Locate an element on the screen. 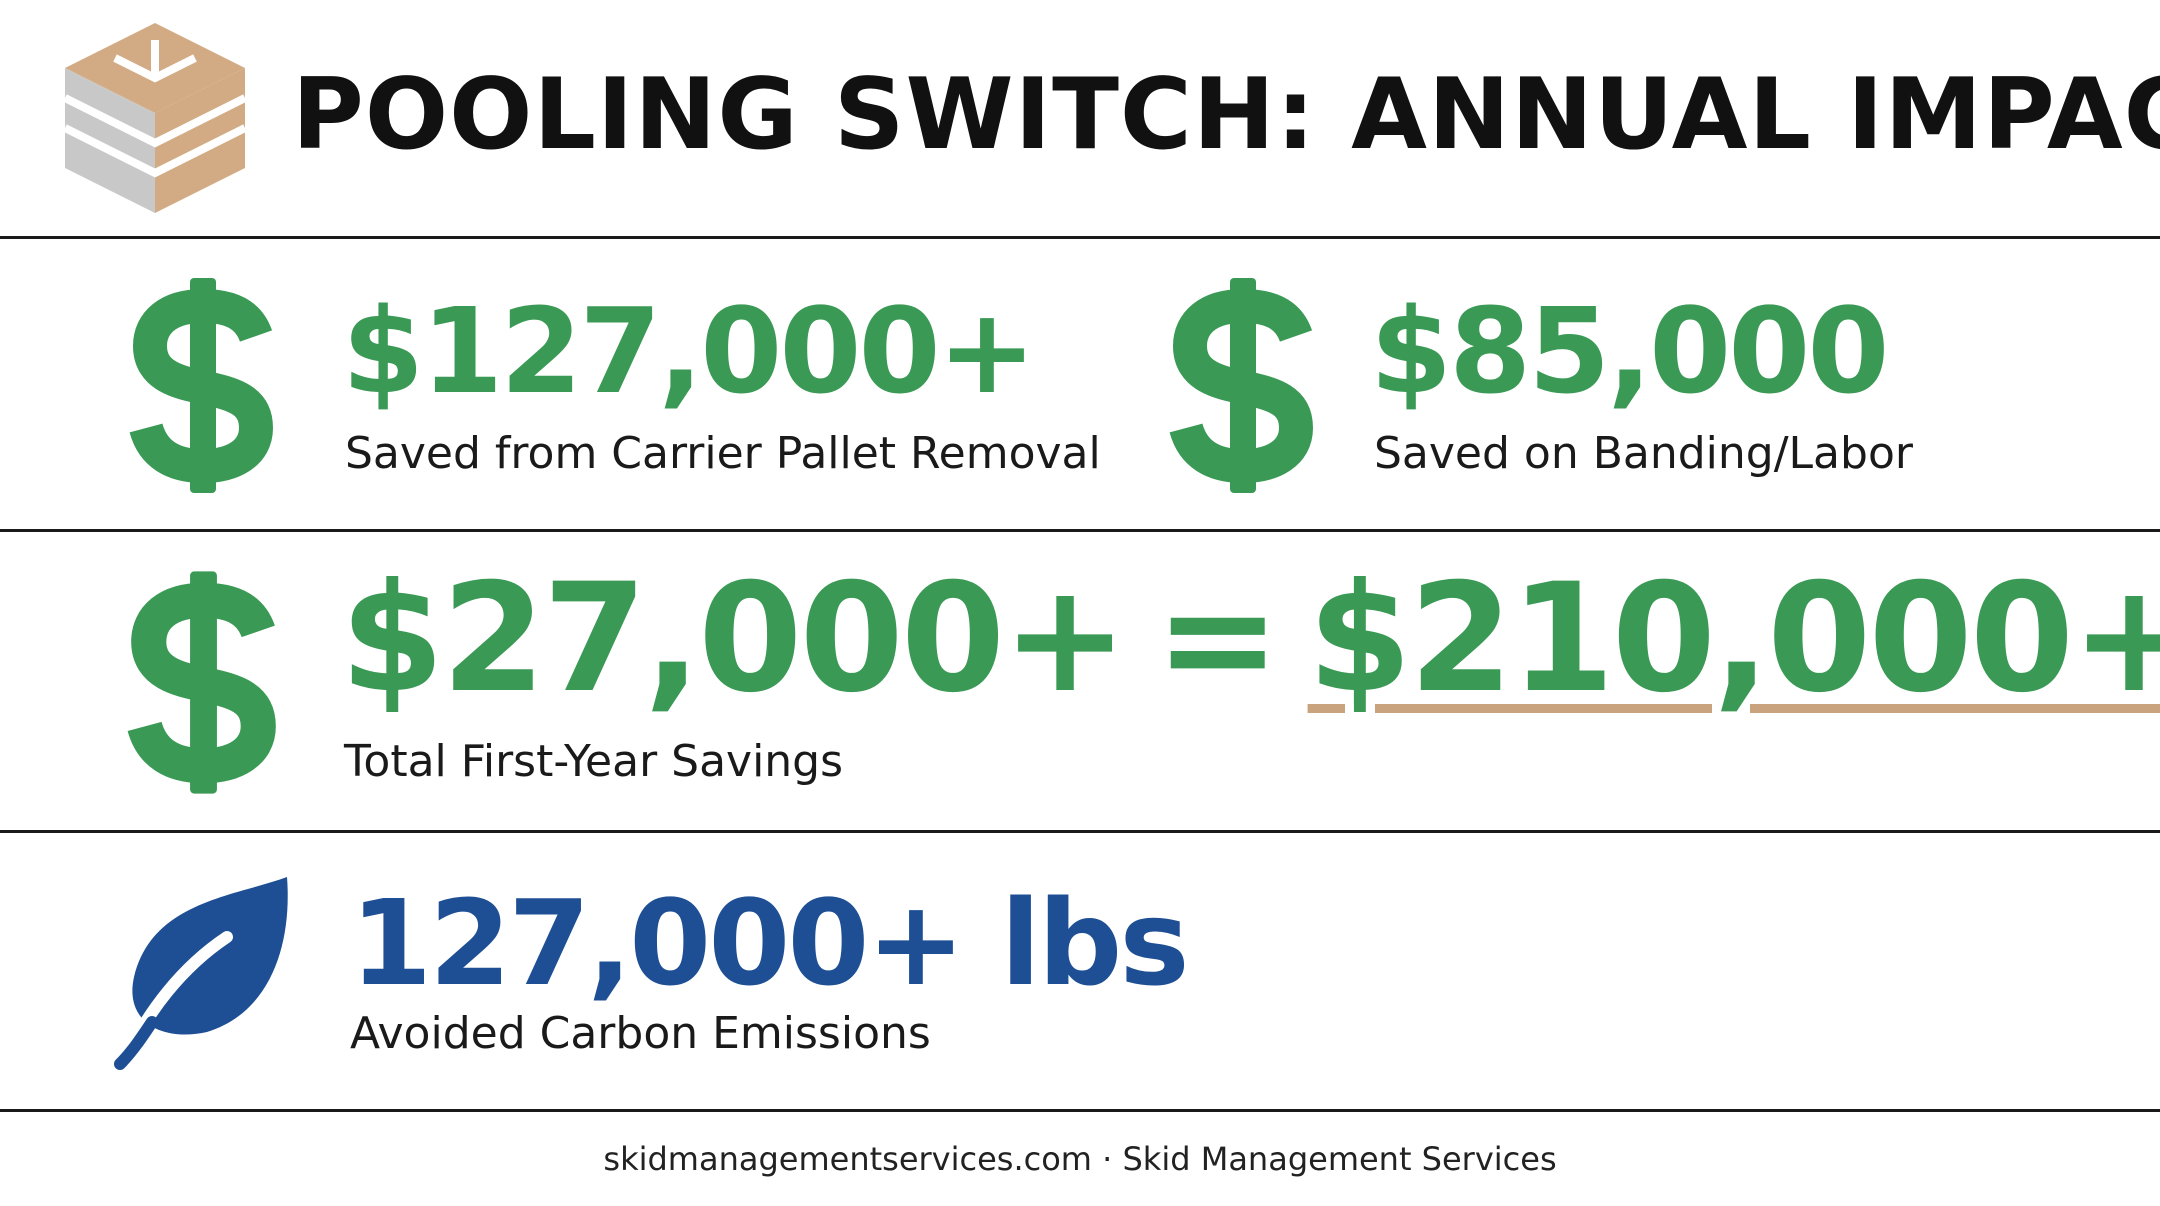 The image size is (2160, 1206). stat-value: $85,000 is located at coordinates (1629, 351).